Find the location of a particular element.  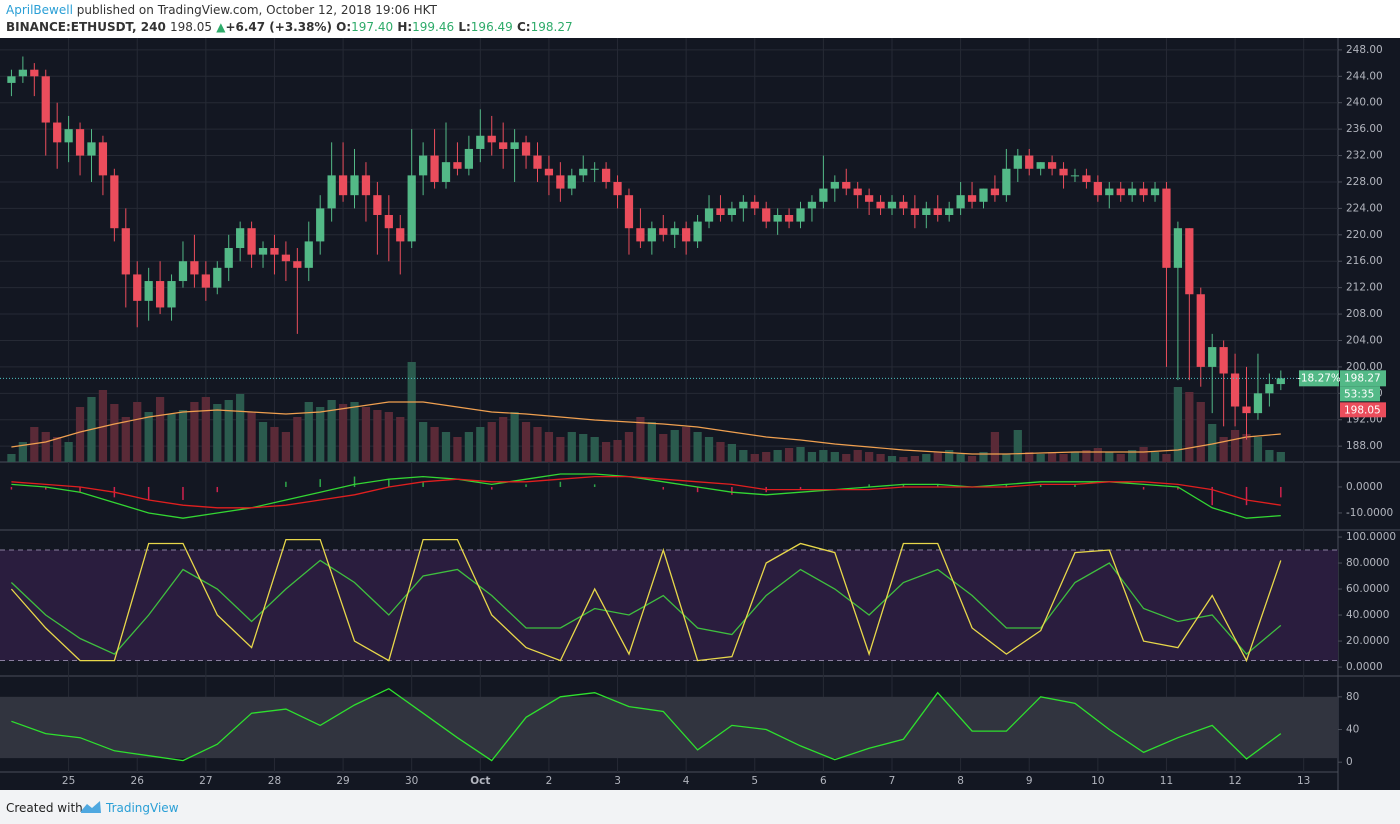

created-with: Created with is located at coordinates (44, 808).